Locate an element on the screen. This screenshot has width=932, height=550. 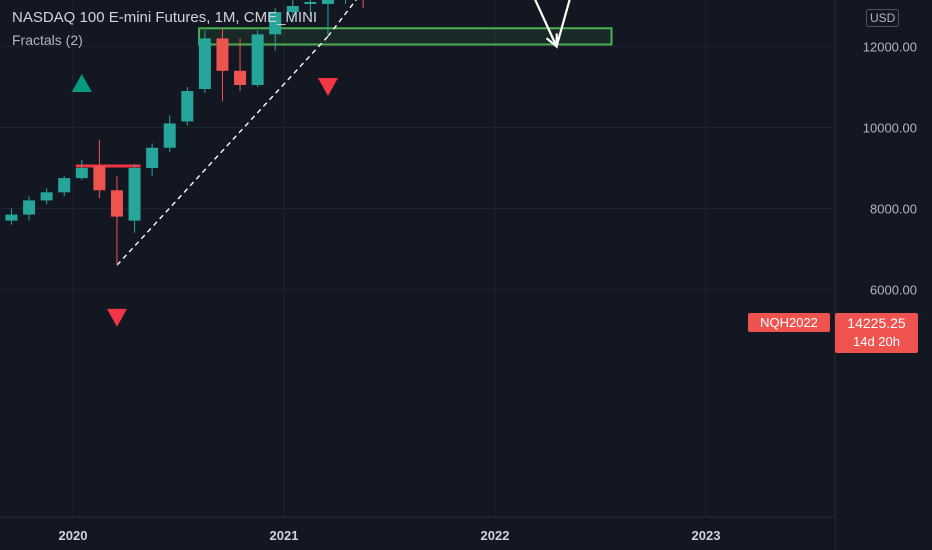
fractal-up-marker is located at coordinates (81, 82).